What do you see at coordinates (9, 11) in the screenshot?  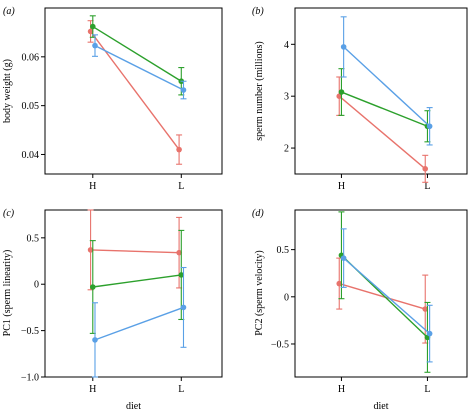 I see `panel-label: (a)` at bounding box center [9, 11].